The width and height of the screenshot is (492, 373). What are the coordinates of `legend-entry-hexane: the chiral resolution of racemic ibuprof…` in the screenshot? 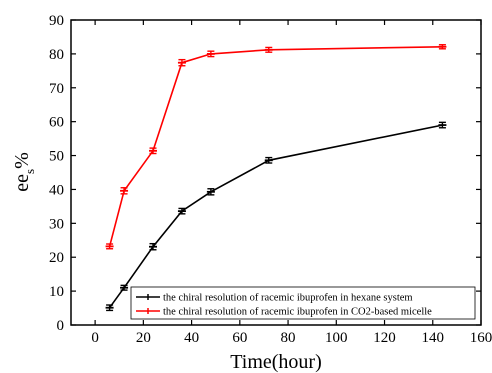 It's located at (274, 298).